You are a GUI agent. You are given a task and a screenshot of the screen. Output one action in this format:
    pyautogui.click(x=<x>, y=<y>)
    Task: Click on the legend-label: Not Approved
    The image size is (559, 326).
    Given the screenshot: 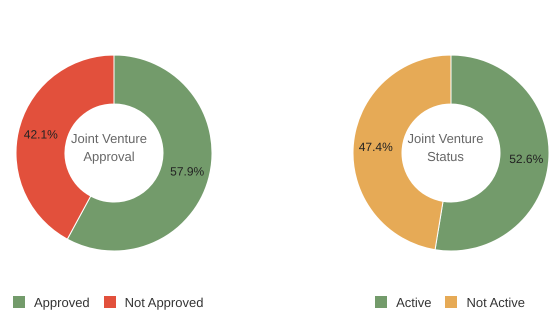 What is the action you would take?
    pyautogui.click(x=164, y=302)
    